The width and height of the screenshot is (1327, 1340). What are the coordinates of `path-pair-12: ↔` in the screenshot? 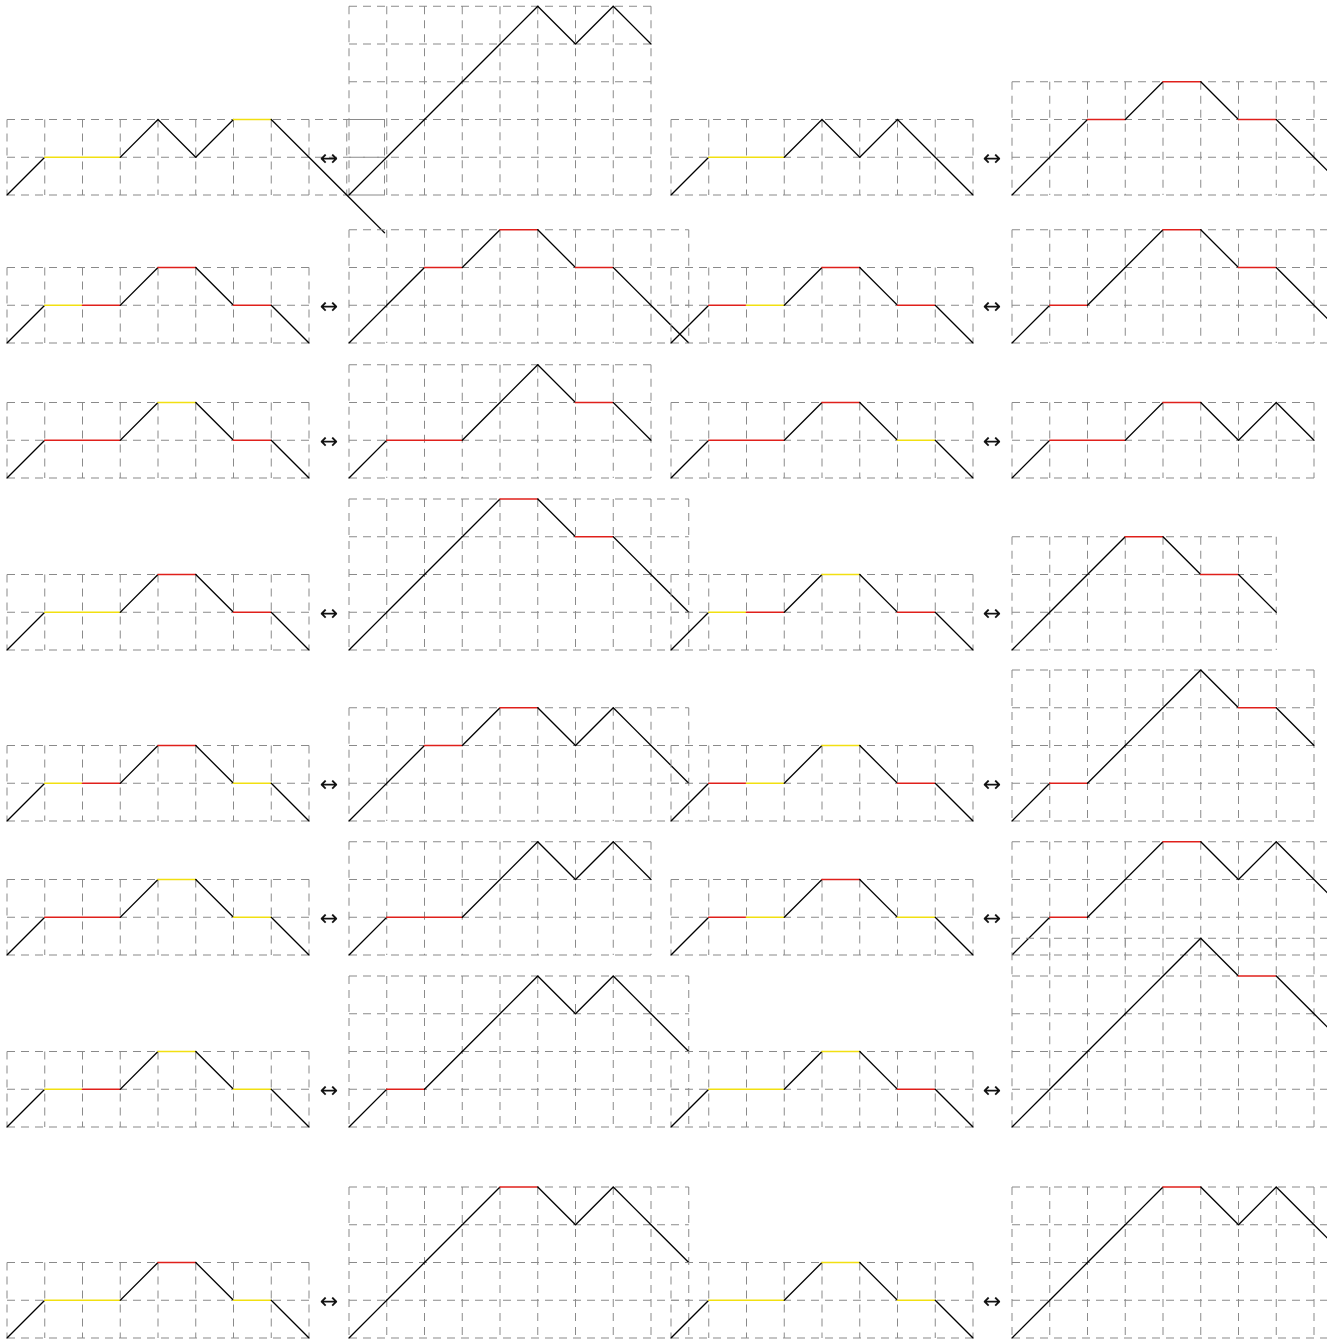 It's located at (998, 898).